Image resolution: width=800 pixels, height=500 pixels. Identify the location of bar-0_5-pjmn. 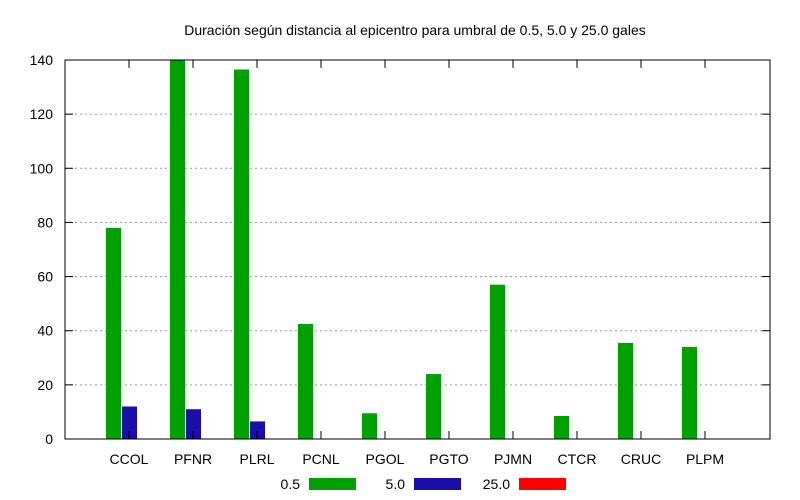
(497, 361).